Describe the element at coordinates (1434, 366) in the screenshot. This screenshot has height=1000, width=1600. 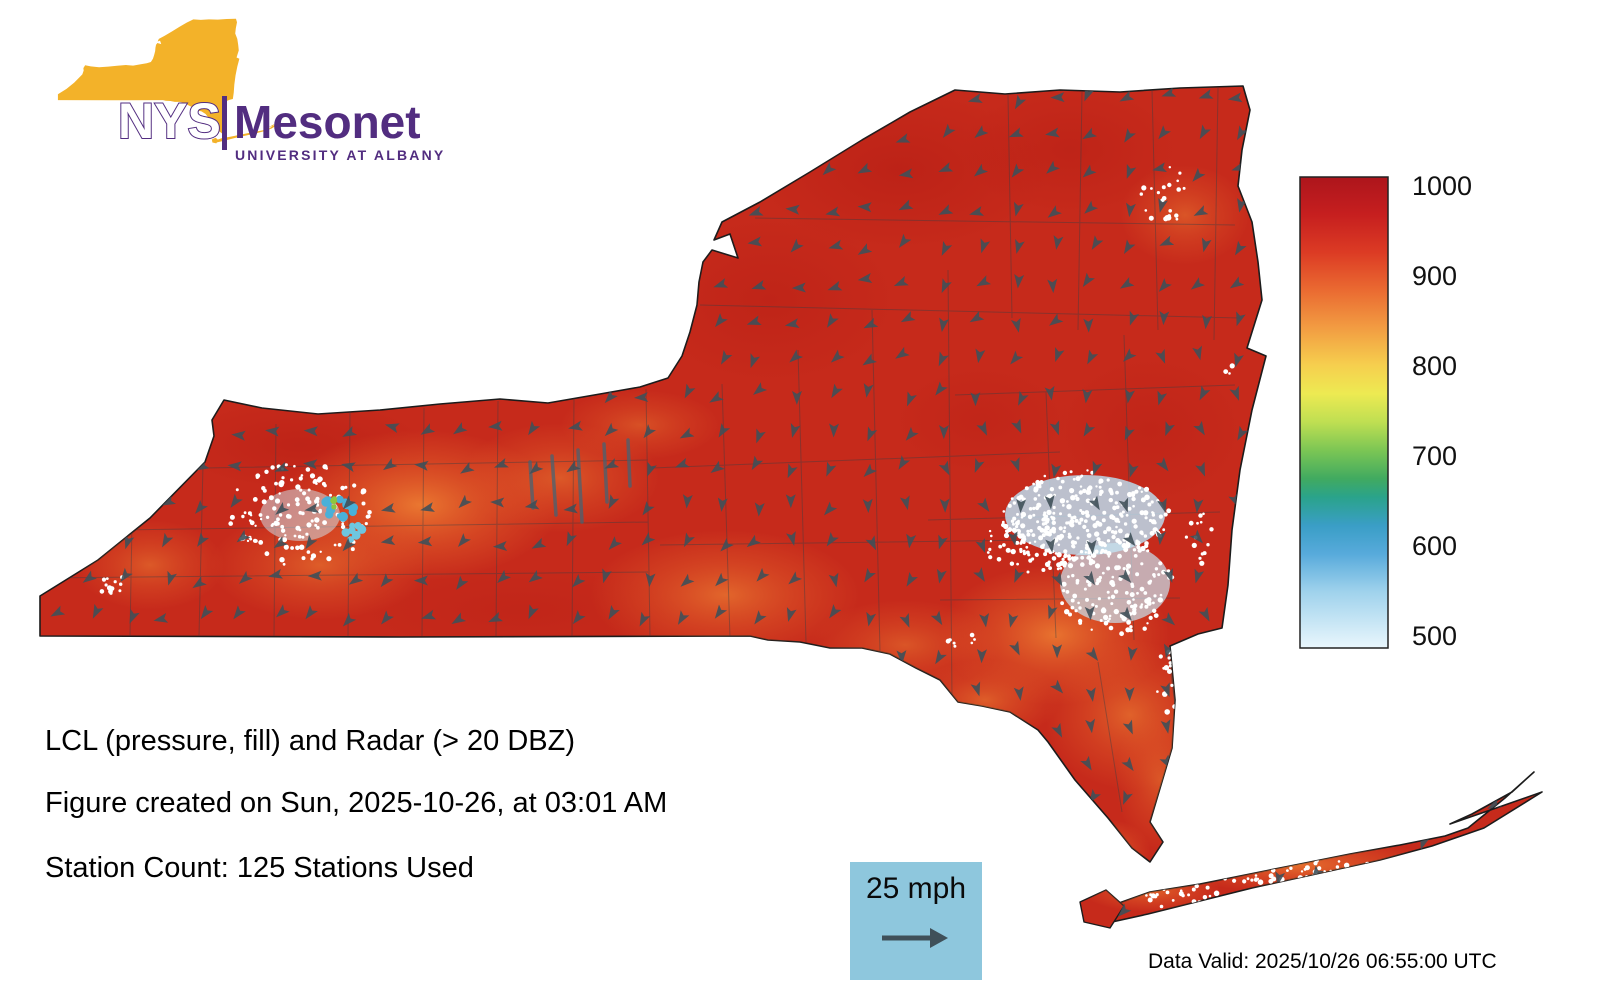
I see `colorbar-tick-800: 800` at that location.